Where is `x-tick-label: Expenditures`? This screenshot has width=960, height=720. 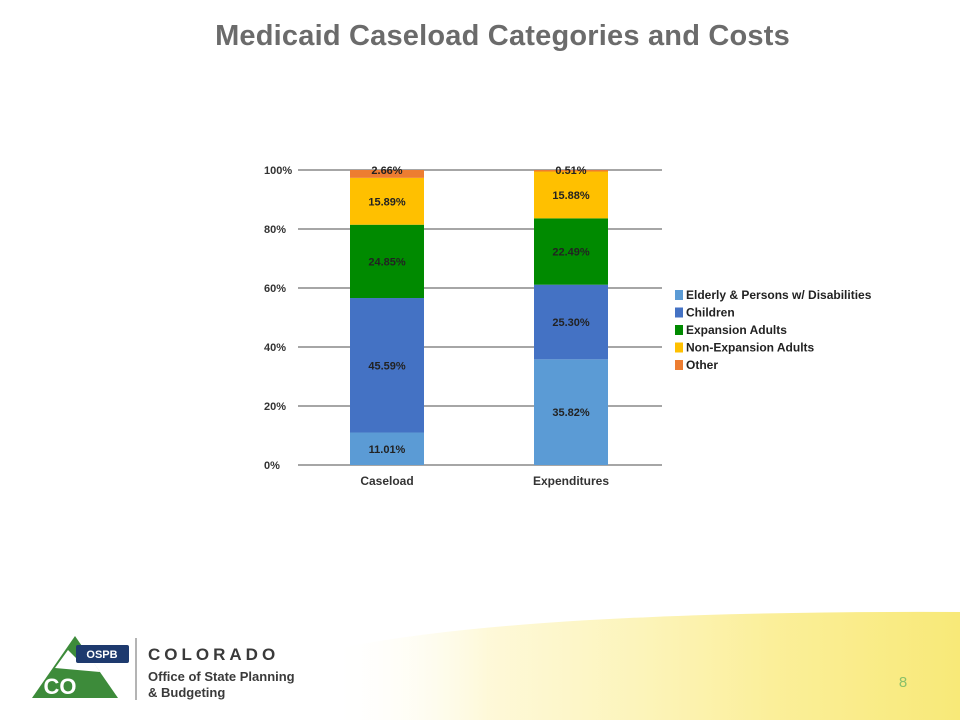
x-tick-label: Expenditures is located at coordinates (571, 481).